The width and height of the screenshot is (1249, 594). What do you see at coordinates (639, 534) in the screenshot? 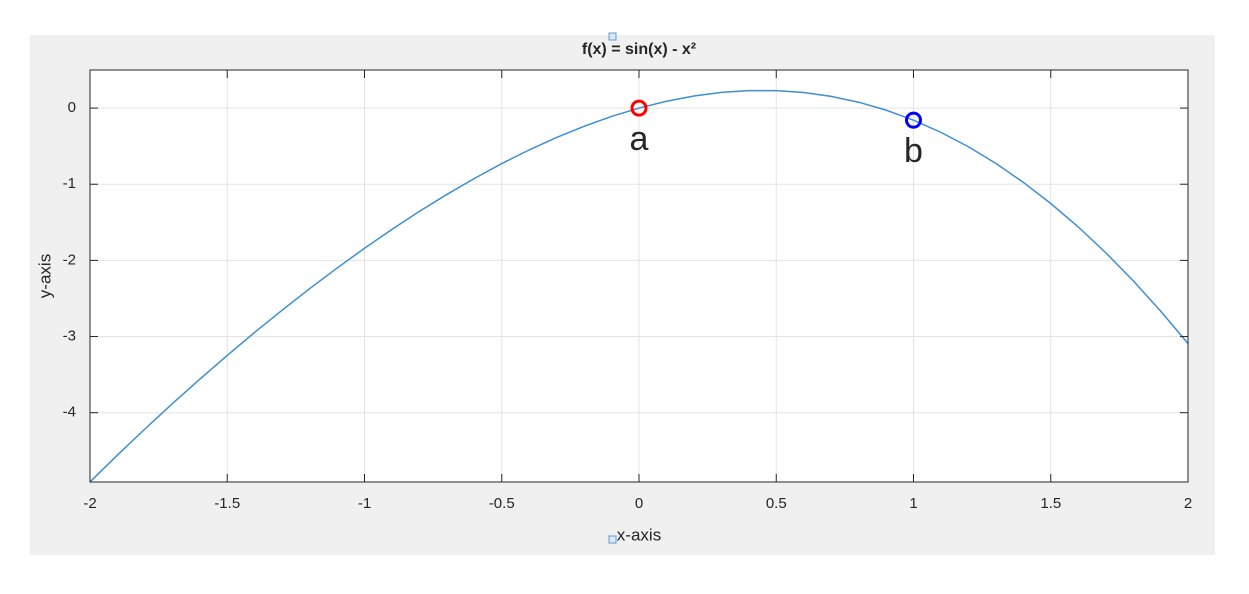
I see `x-axis-label: x-axis` at bounding box center [639, 534].